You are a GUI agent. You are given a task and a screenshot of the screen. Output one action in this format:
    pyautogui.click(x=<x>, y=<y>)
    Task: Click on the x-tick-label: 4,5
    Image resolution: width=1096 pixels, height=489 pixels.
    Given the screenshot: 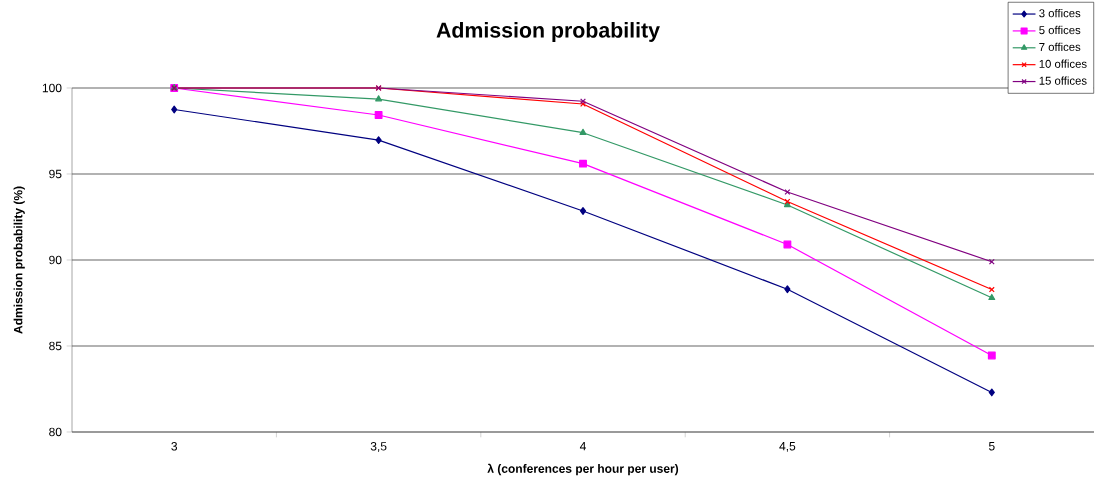 What is the action you would take?
    pyautogui.click(x=787, y=447)
    